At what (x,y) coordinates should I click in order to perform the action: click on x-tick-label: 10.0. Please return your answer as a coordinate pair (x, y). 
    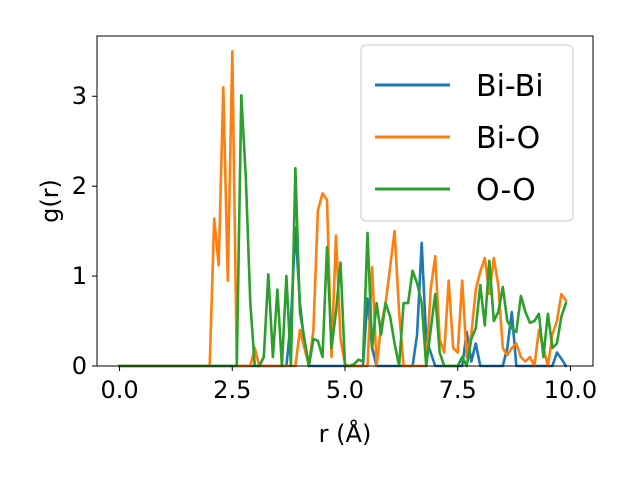
    Looking at the image, I should click on (570, 390).